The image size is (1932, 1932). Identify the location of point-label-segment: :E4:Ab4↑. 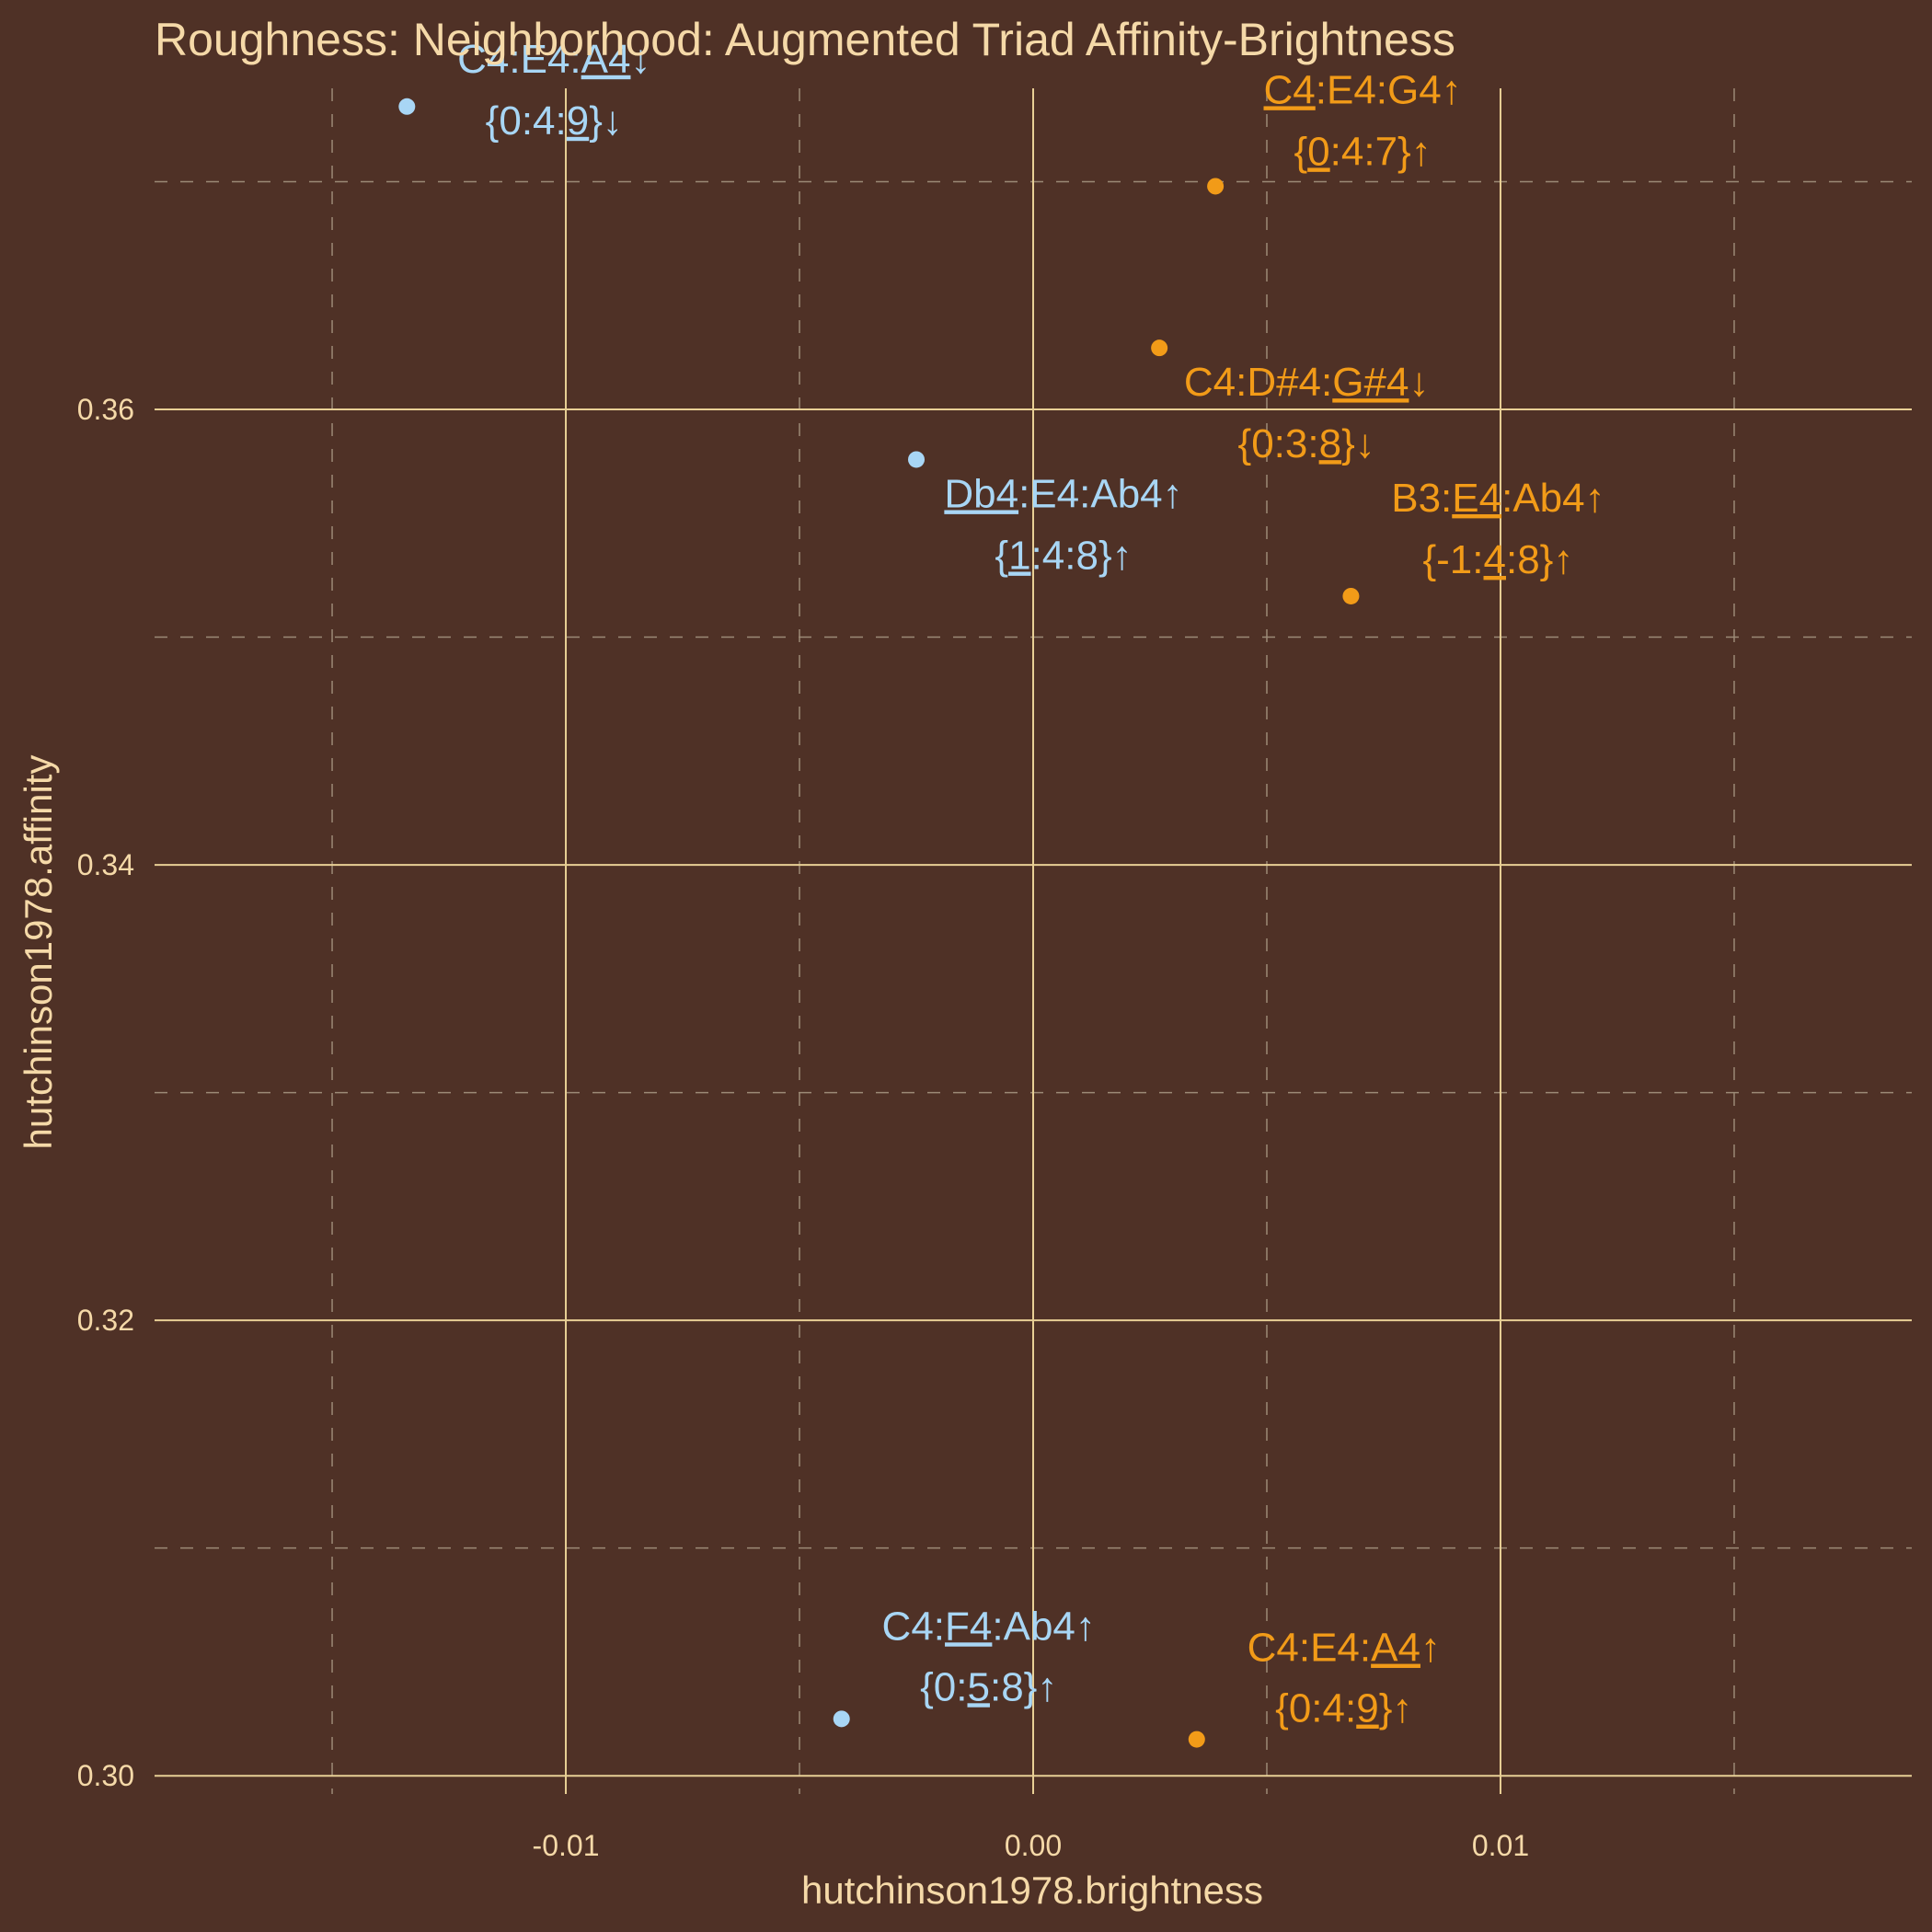
(1100, 493).